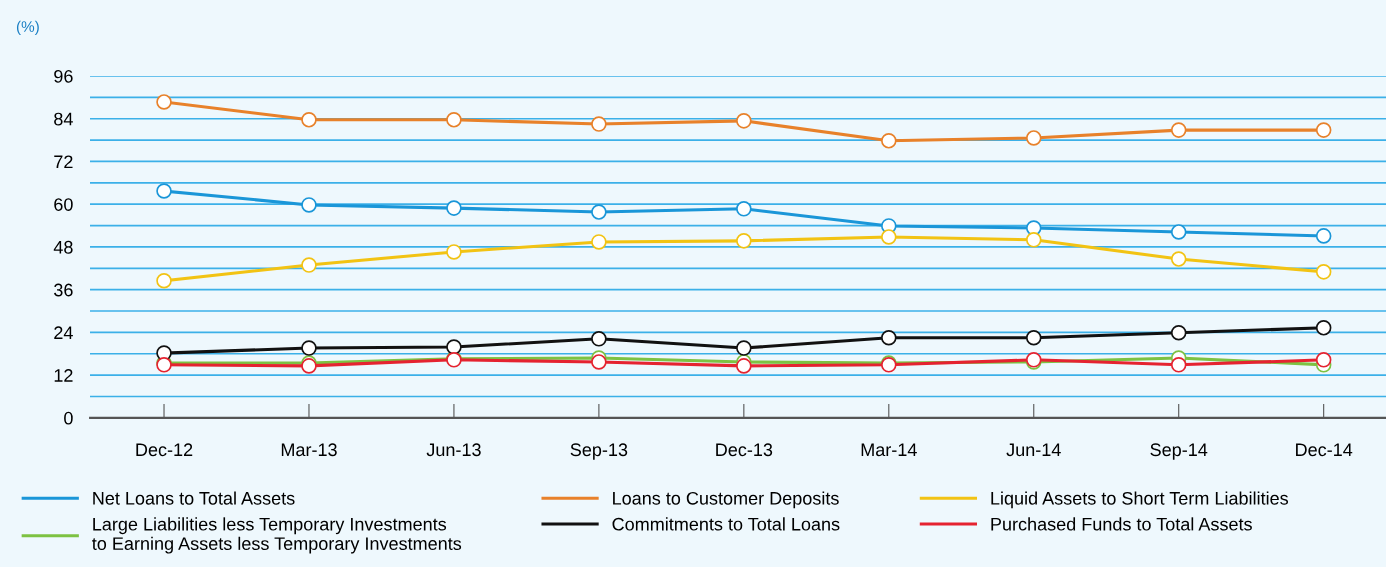 The height and width of the screenshot is (567, 1386). What do you see at coordinates (63, 204) in the screenshot?
I see `y-tick-label: 60` at bounding box center [63, 204].